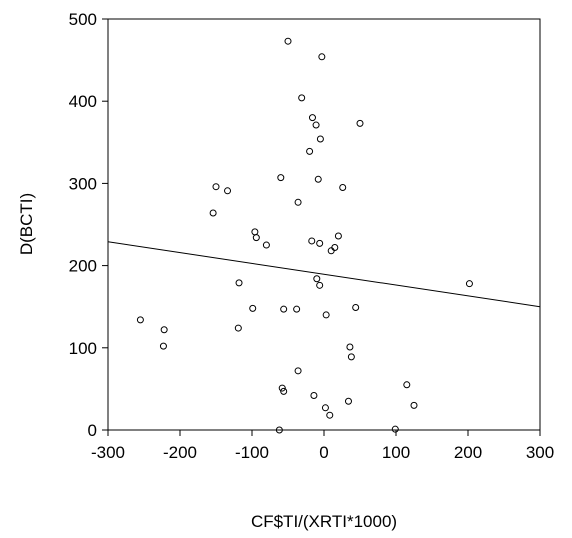  What do you see at coordinates (88, 225) in the screenshot?
I see `y-axis-ticks: 0 100 200 300 400 500` at bounding box center [88, 225].